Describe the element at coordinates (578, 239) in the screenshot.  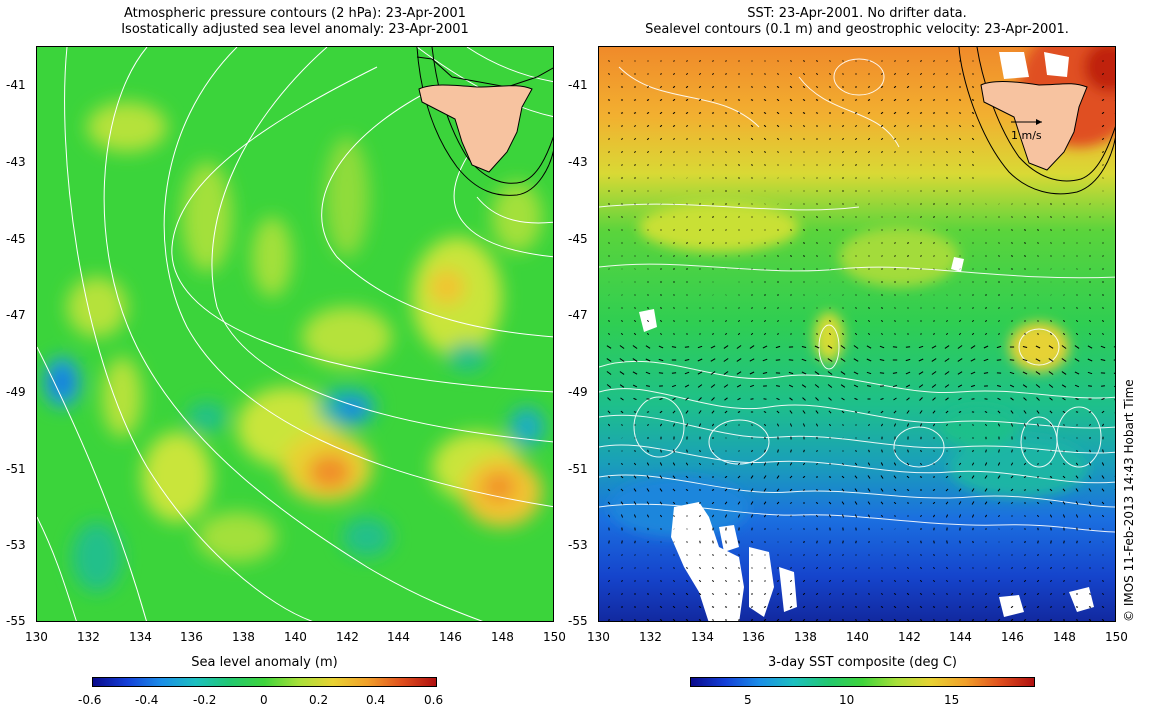
I see `right-y-tick: -45` at that location.